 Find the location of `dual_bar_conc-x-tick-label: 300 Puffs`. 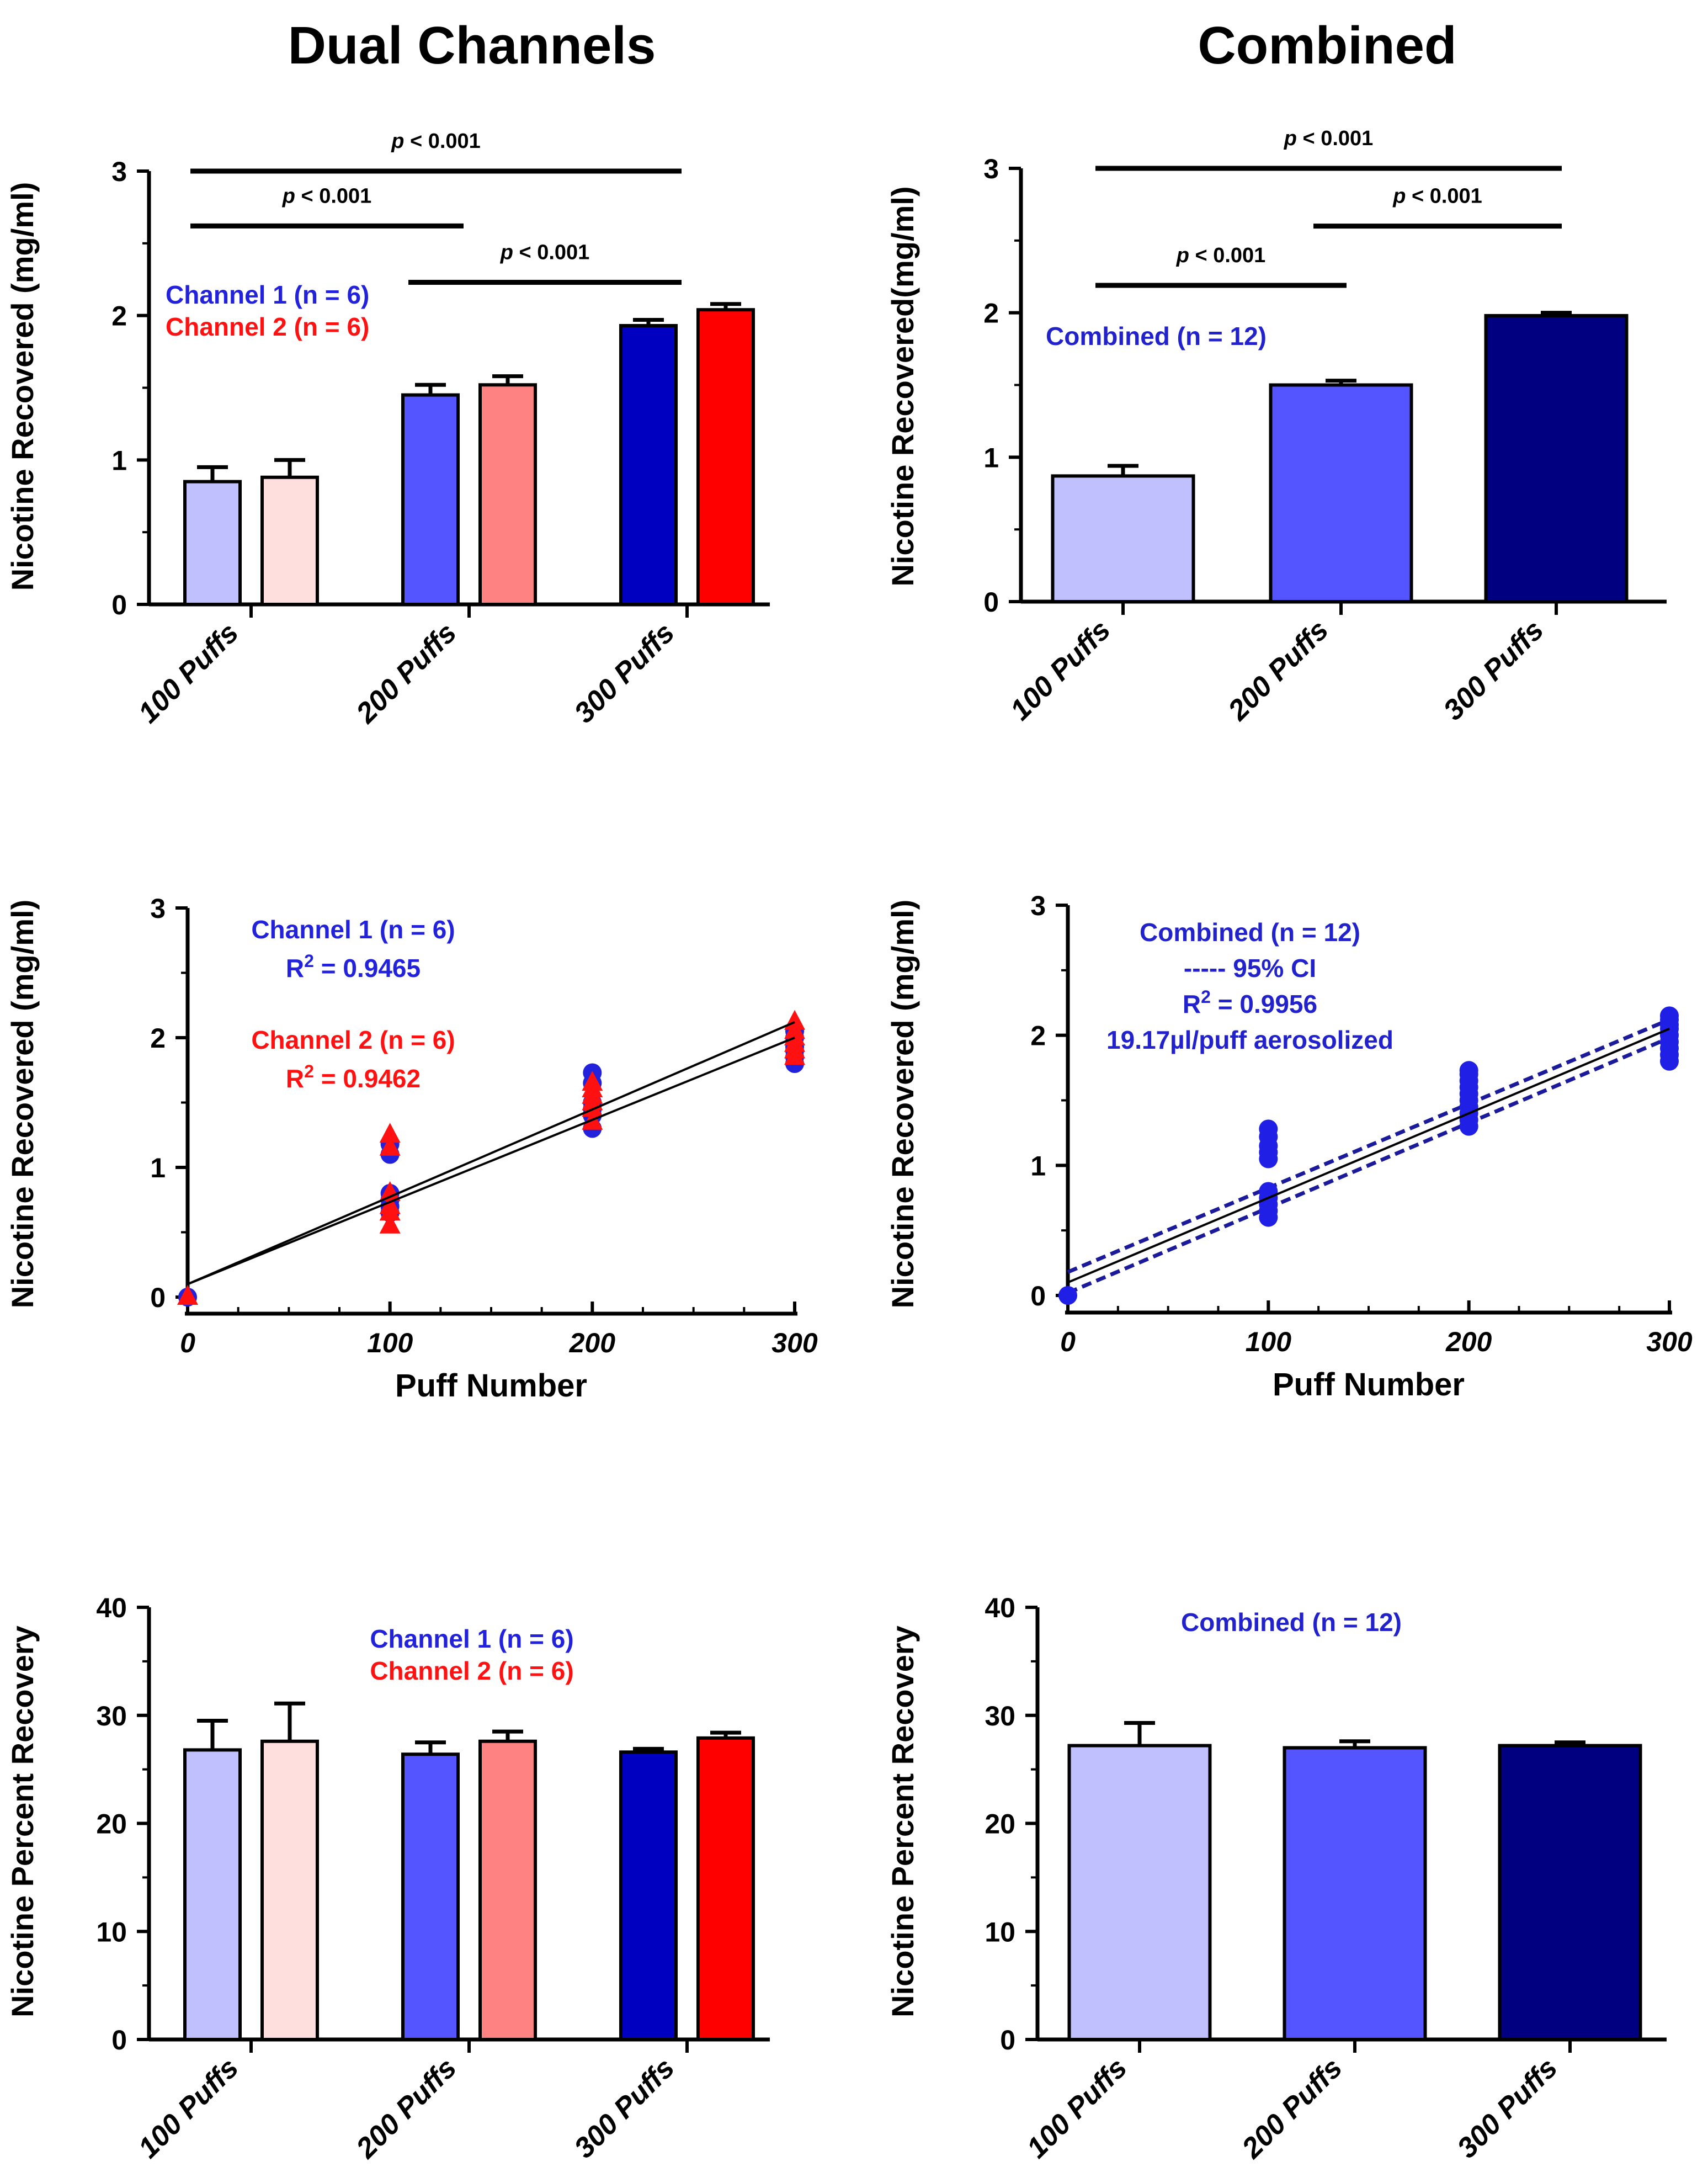

dual_bar_conc-x-tick-label: 300 Puffs is located at coordinates (625, 673).